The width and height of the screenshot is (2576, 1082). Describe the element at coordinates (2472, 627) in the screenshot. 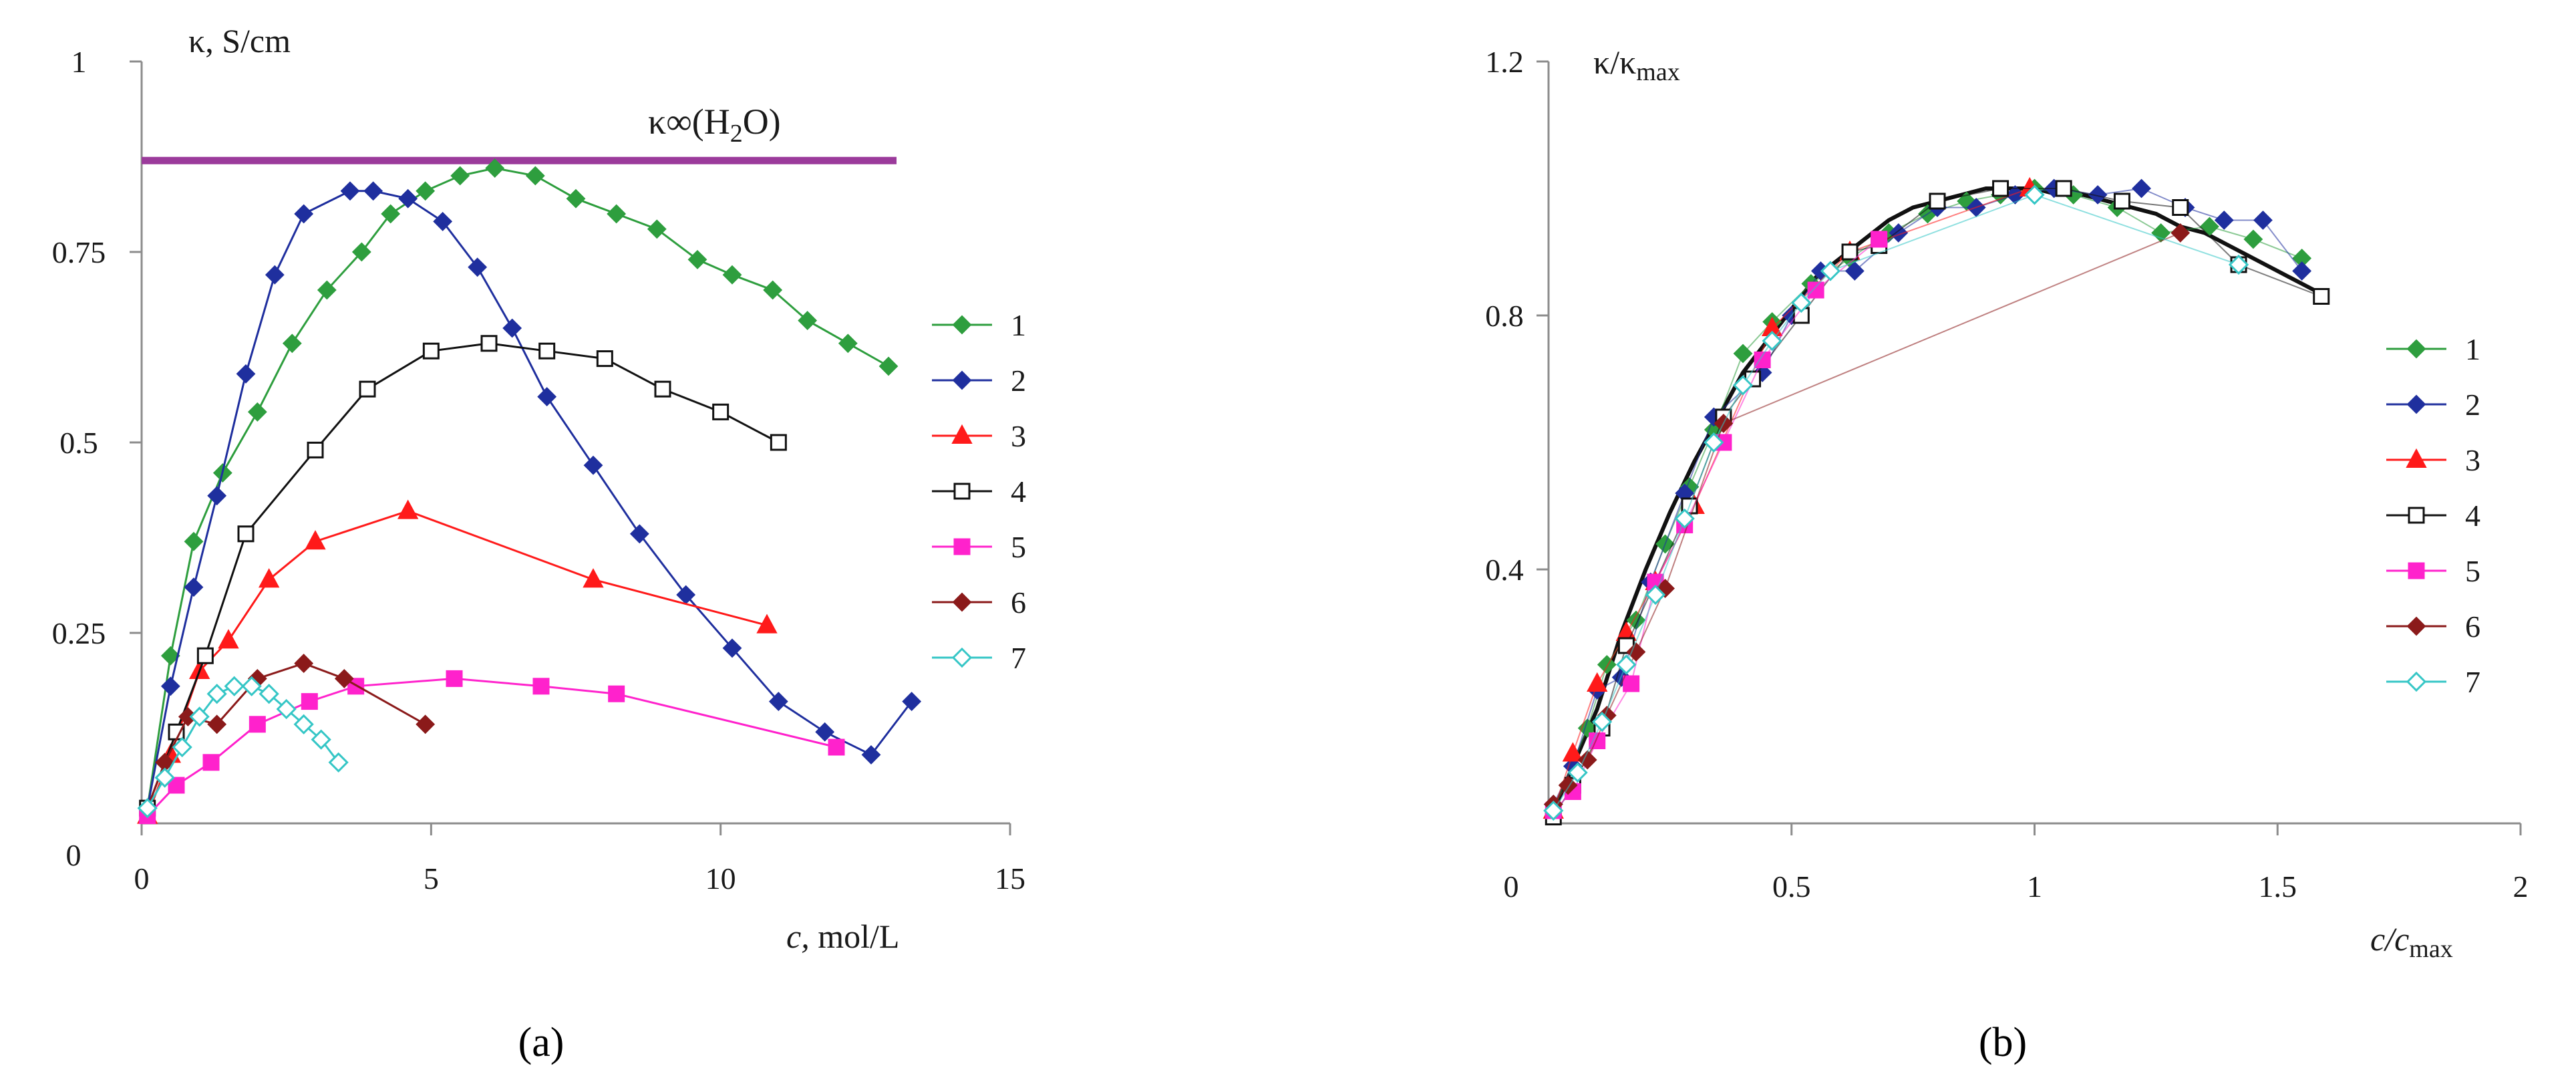

I see `legend-label: 6` at that location.